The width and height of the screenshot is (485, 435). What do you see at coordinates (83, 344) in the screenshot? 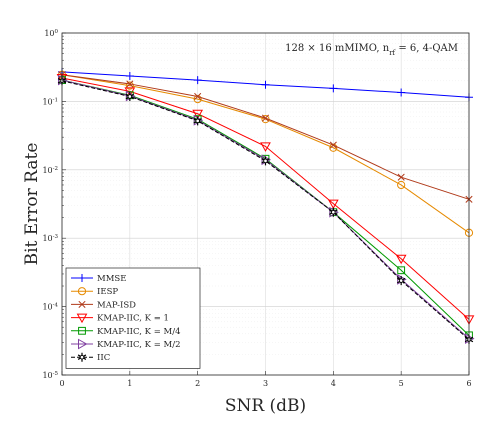
I see `marker-triangle-right` at bounding box center [83, 344].